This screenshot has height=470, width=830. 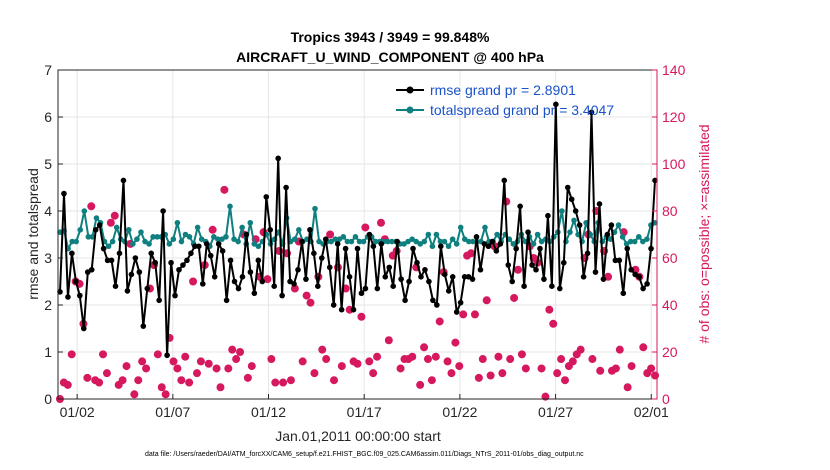 I want to click on x-axis-ticks: 01/02 01/07 01/12 01/17 01/22 01/27 02/01, so click(x=364, y=407).